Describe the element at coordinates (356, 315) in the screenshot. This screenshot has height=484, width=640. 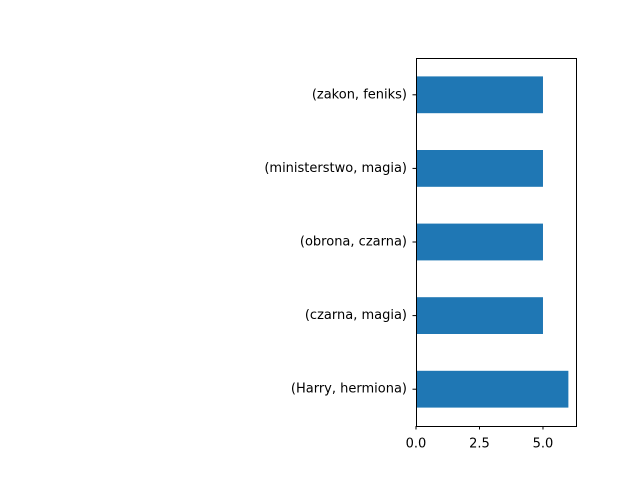
I see `y-tick-label-1: (czarna, magia)` at that location.